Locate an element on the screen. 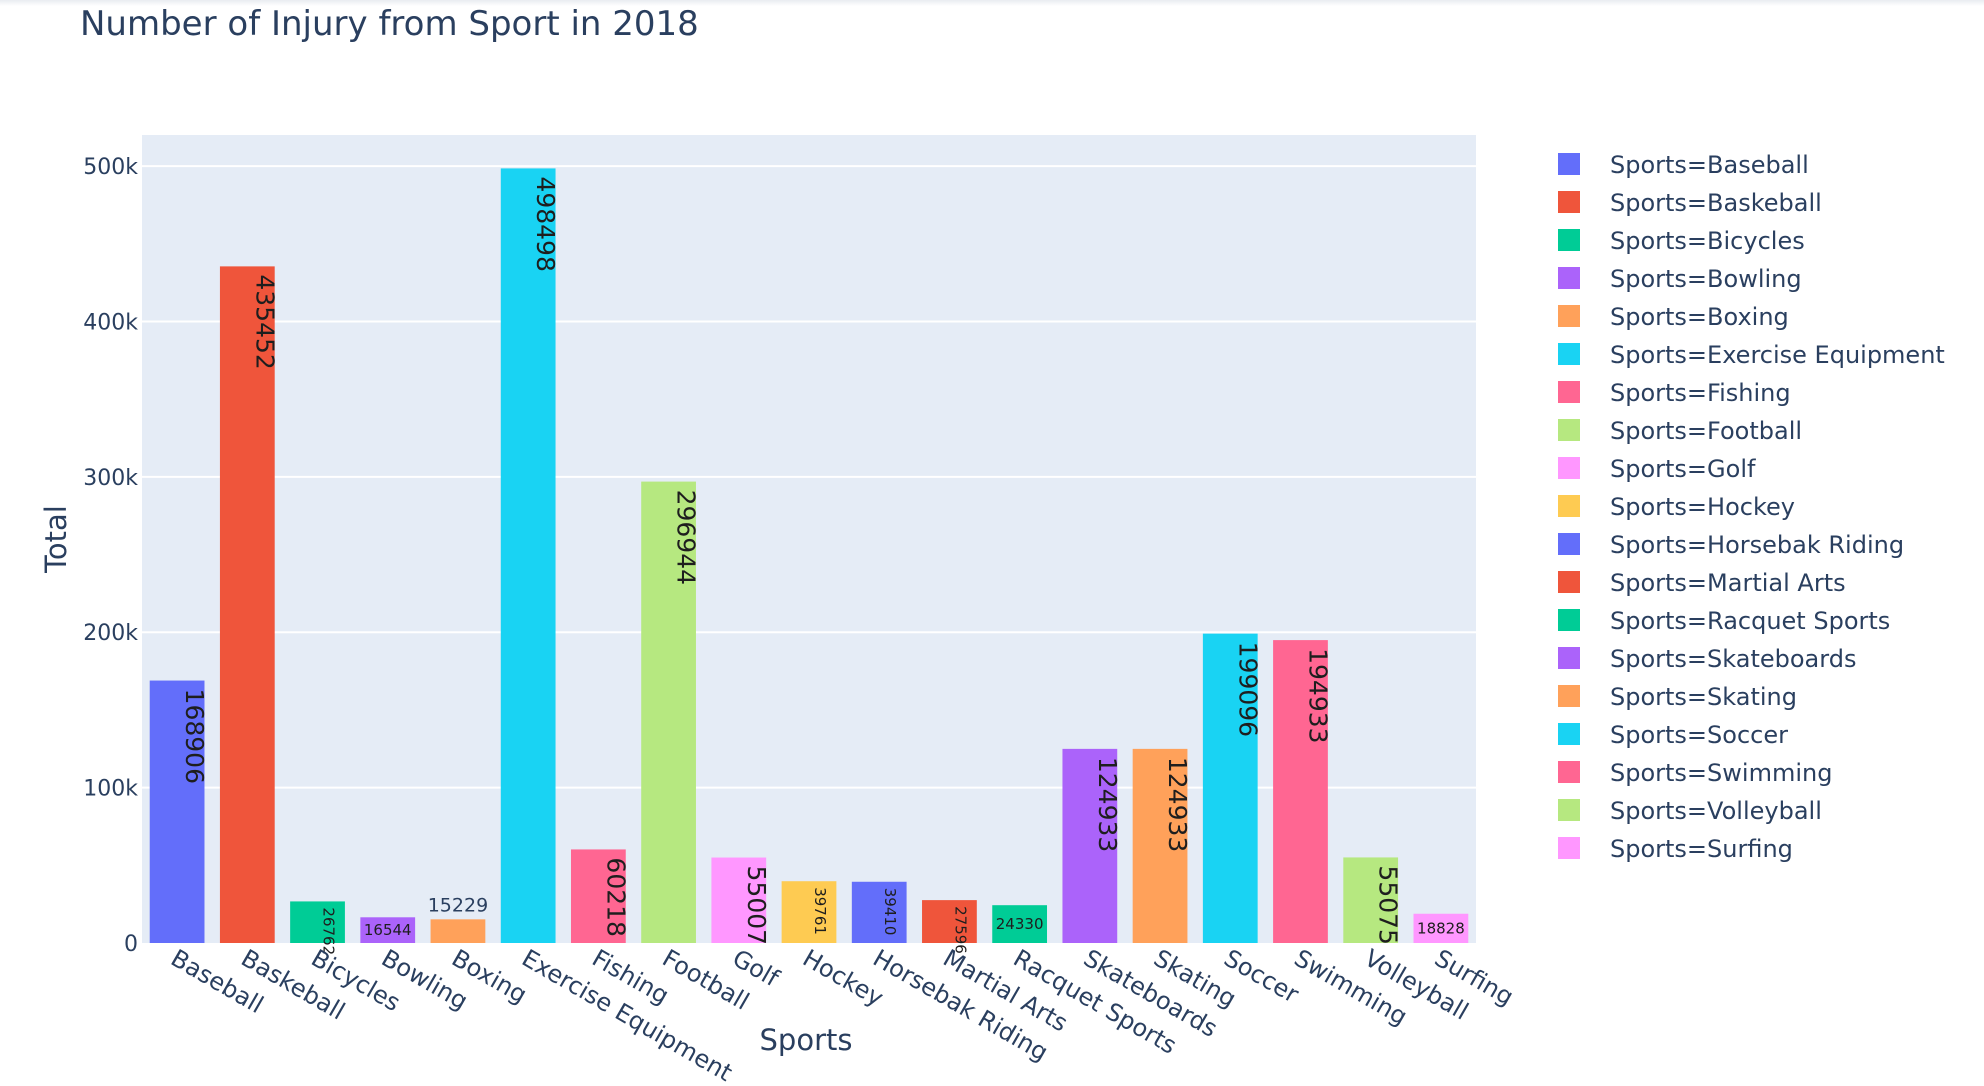 The width and height of the screenshot is (1984, 1086). legend-item: Sports=Football is located at coordinates (1680, 431).